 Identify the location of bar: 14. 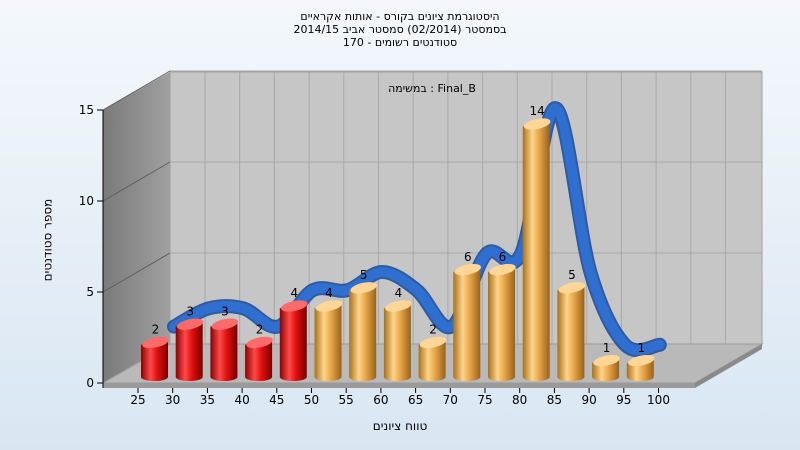
(536, 242).